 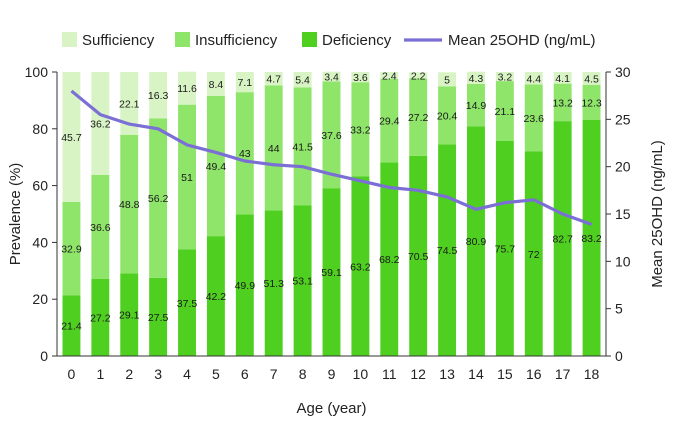 What do you see at coordinates (418, 76) in the screenshot?
I see `data-label-sufficiency-age-12: 2.2` at bounding box center [418, 76].